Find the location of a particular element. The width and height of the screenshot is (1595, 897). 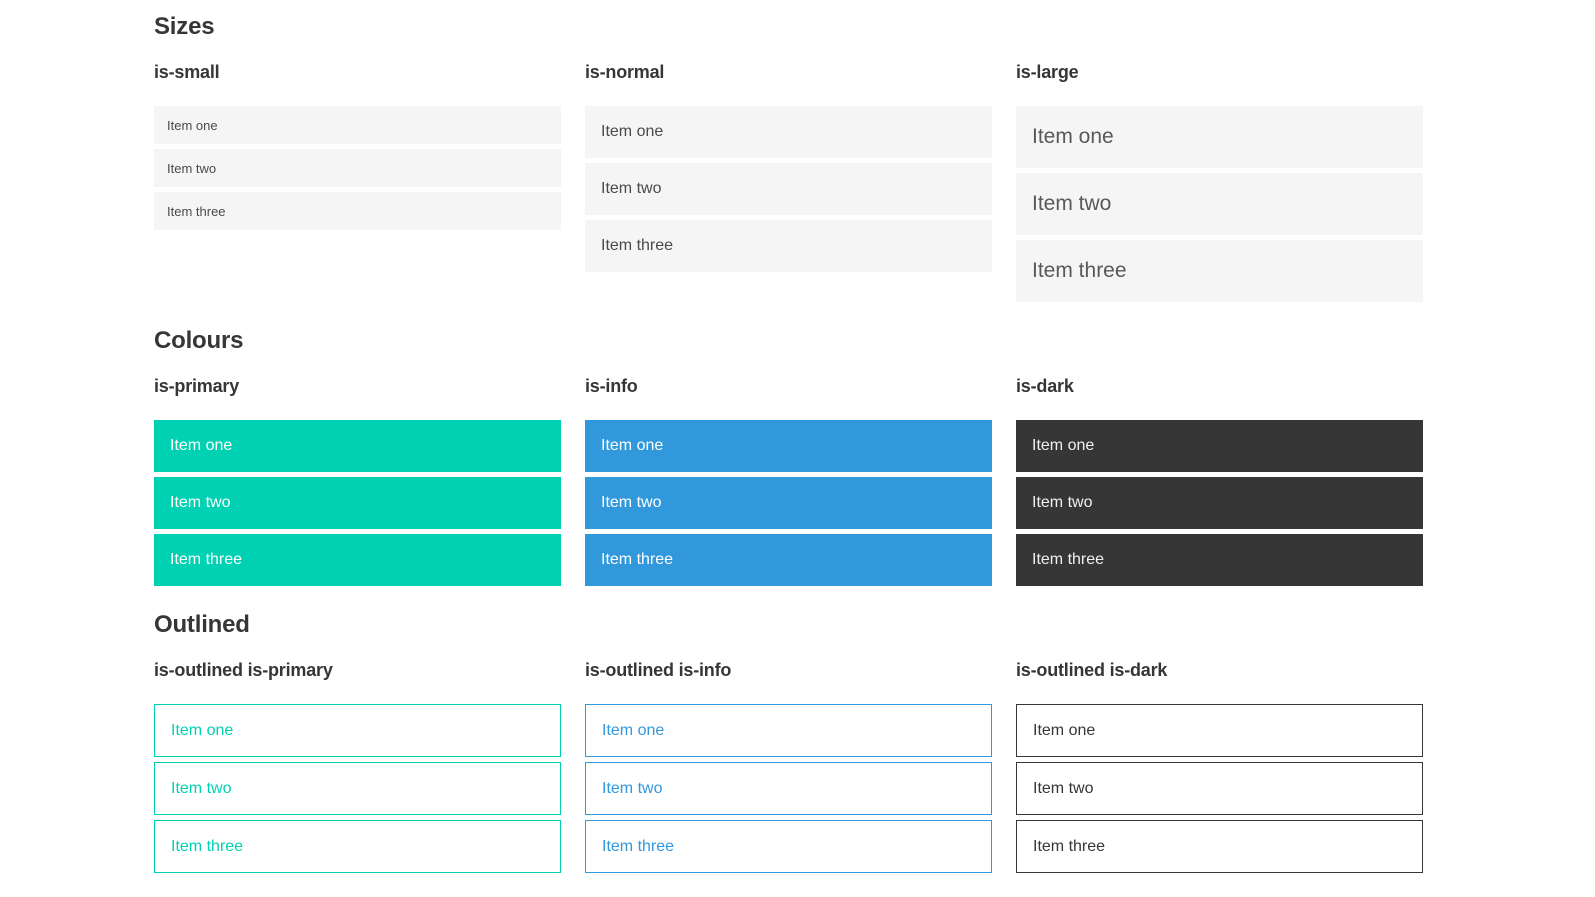

section-title: Colours is located at coordinates (199, 340).